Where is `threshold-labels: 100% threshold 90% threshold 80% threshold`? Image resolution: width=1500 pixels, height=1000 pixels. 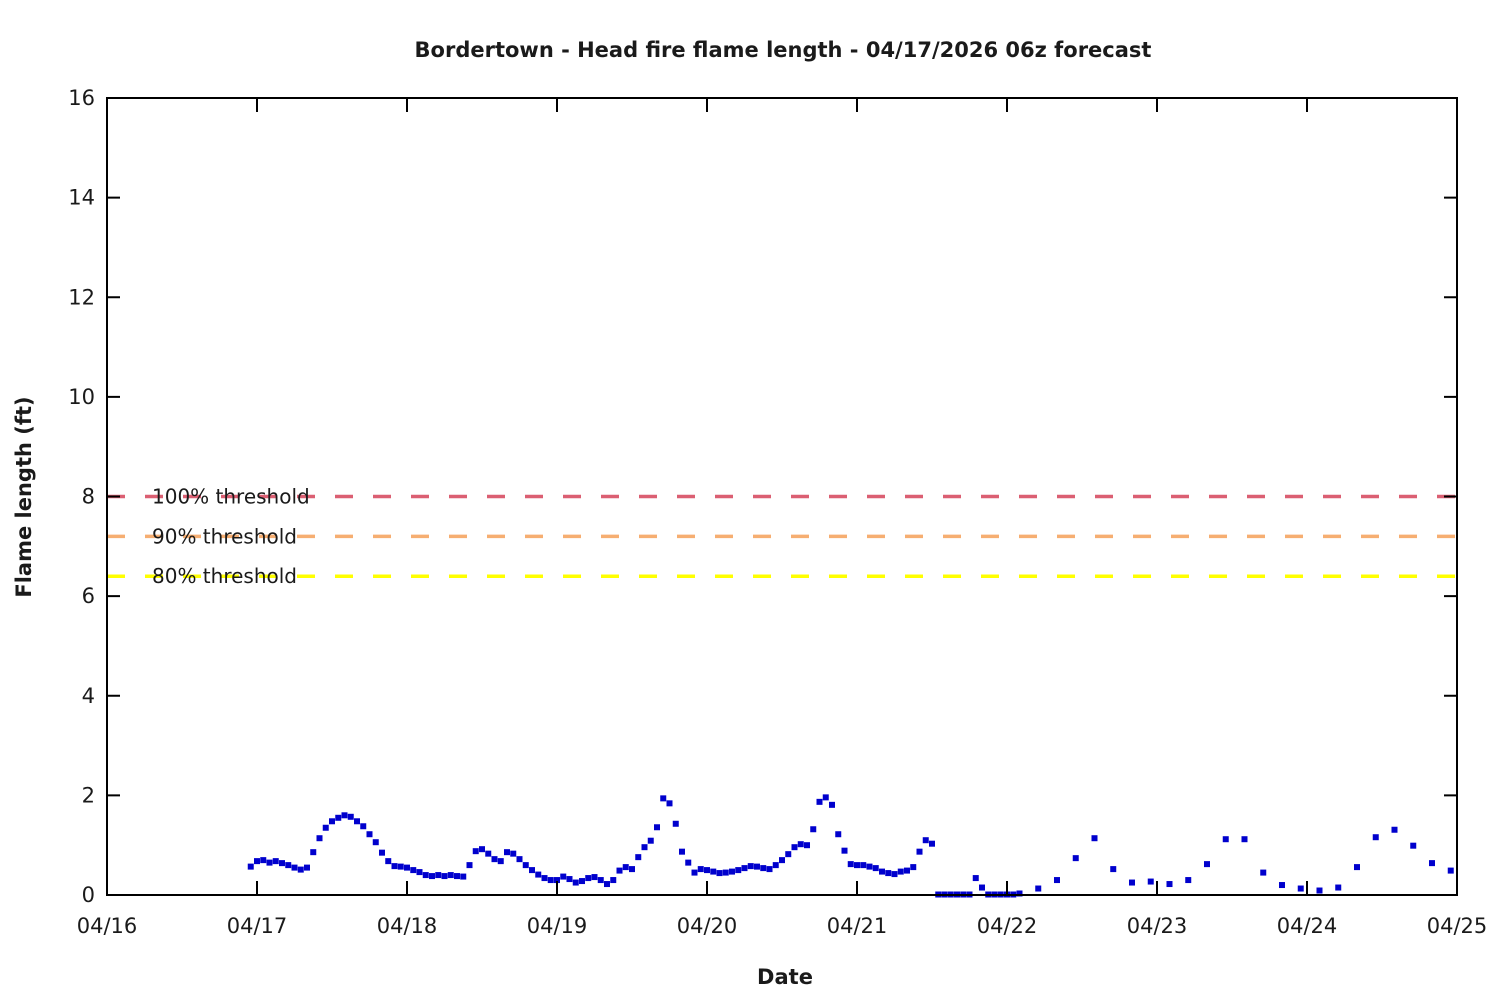
threshold-labels: 100% threshold 90% threshold 80% threshold is located at coordinates (231, 537).